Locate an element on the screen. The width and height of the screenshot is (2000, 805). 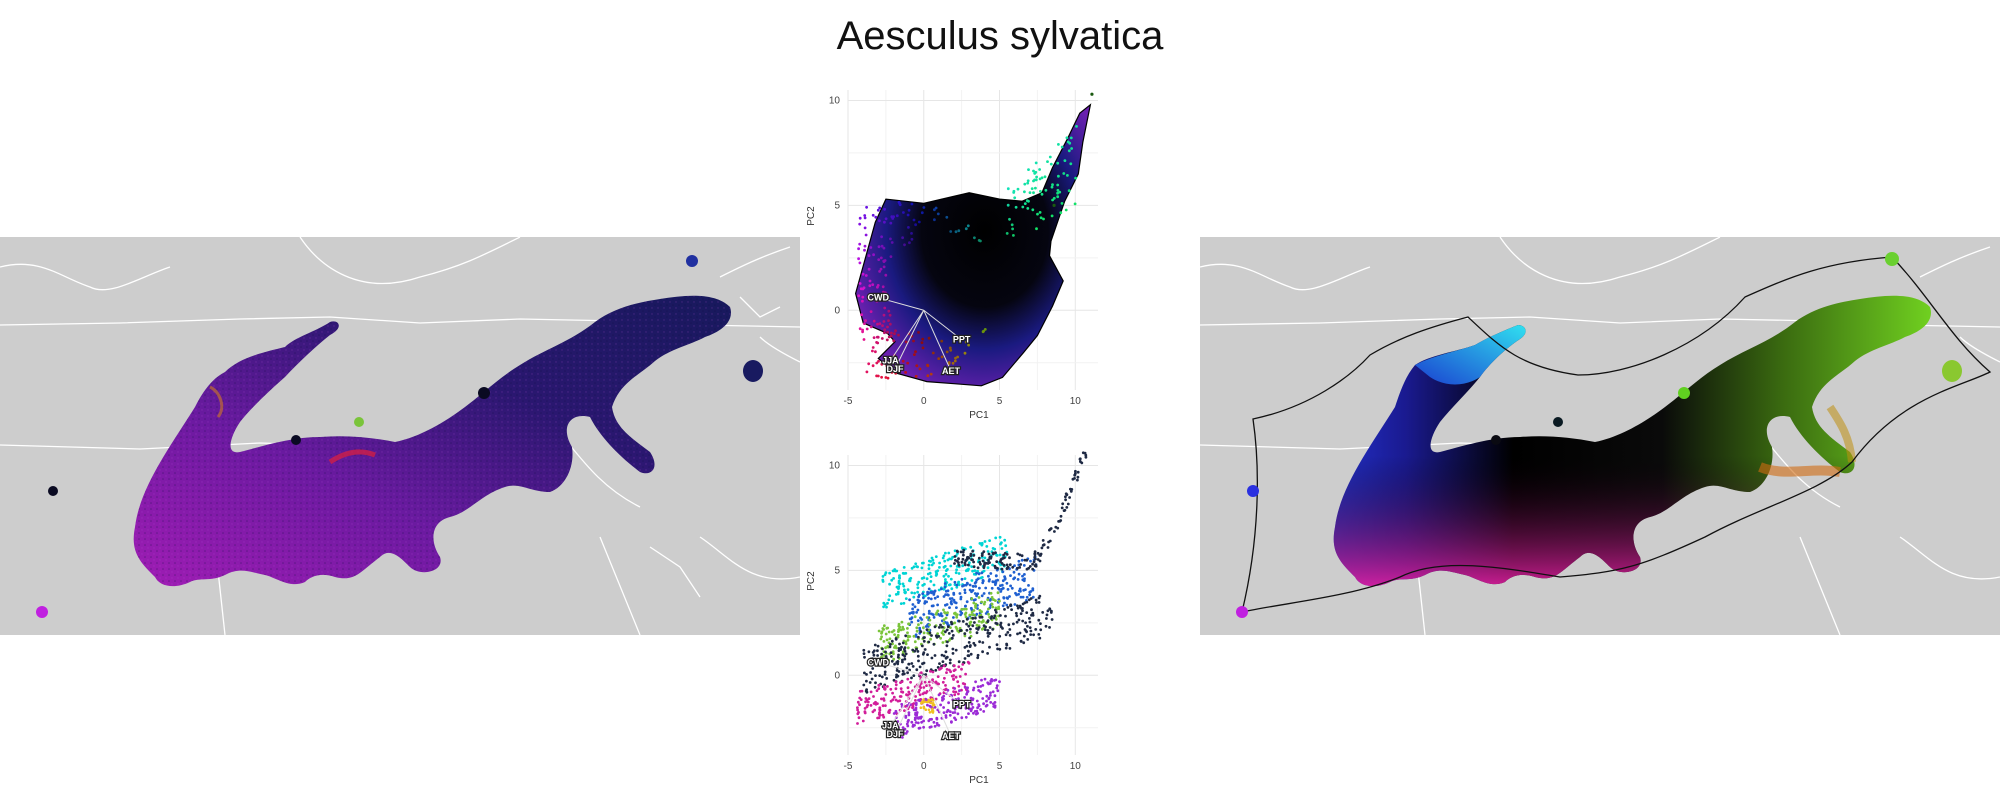
page-title: Aesculus sylvatica is located at coordinates (1000, 36).